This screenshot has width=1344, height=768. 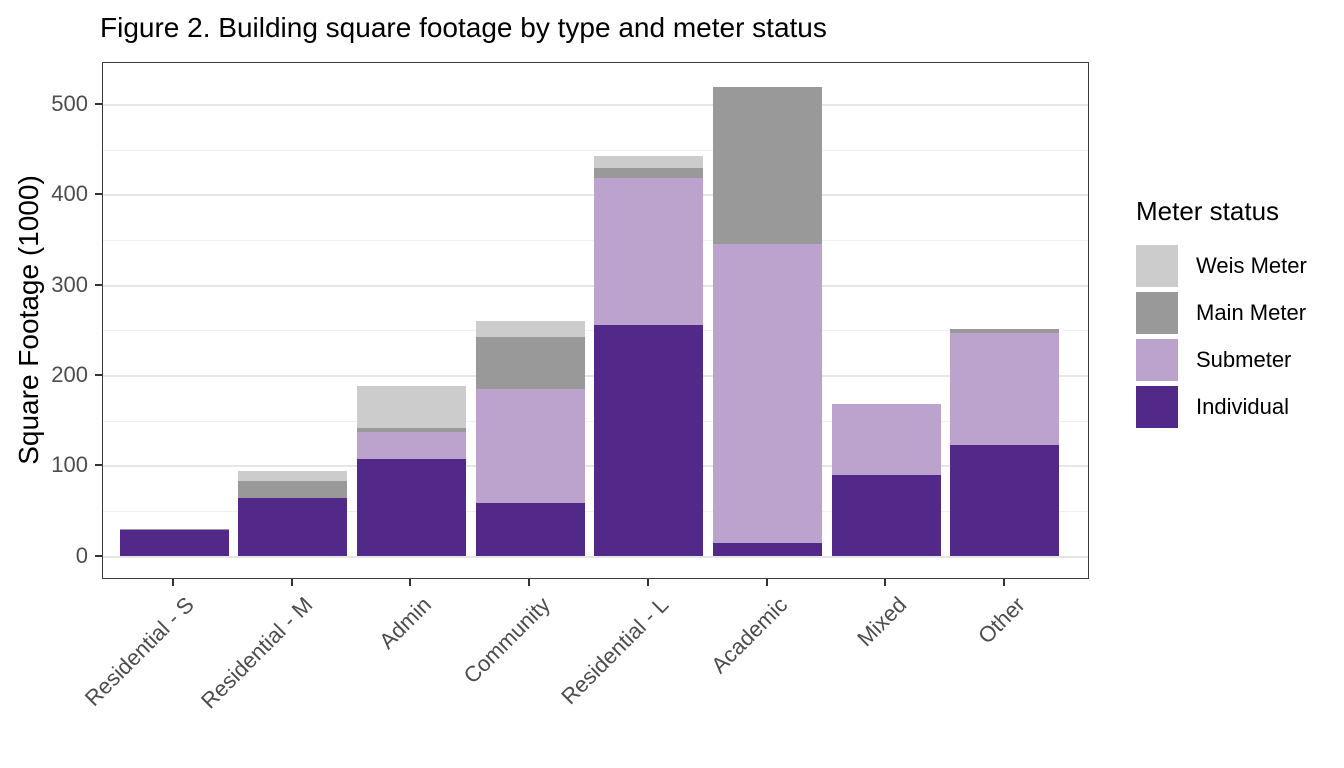 What do you see at coordinates (411, 407) in the screenshot?
I see `bar-admin-weis-meter` at bounding box center [411, 407].